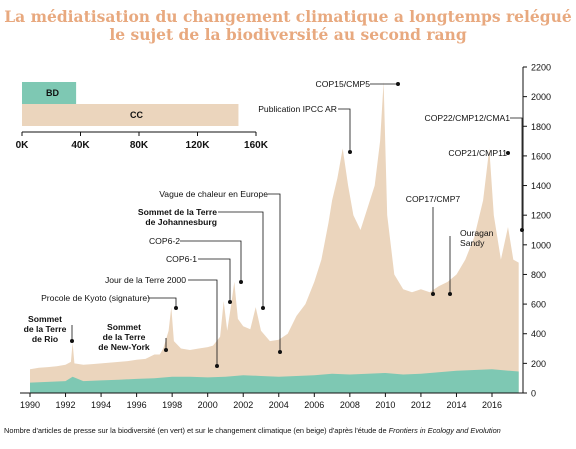 The height and width of the screenshot is (449, 576). Describe the element at coordinates (279, 405) in the screenshot. I see `x-tick-label: 2004` at that location.